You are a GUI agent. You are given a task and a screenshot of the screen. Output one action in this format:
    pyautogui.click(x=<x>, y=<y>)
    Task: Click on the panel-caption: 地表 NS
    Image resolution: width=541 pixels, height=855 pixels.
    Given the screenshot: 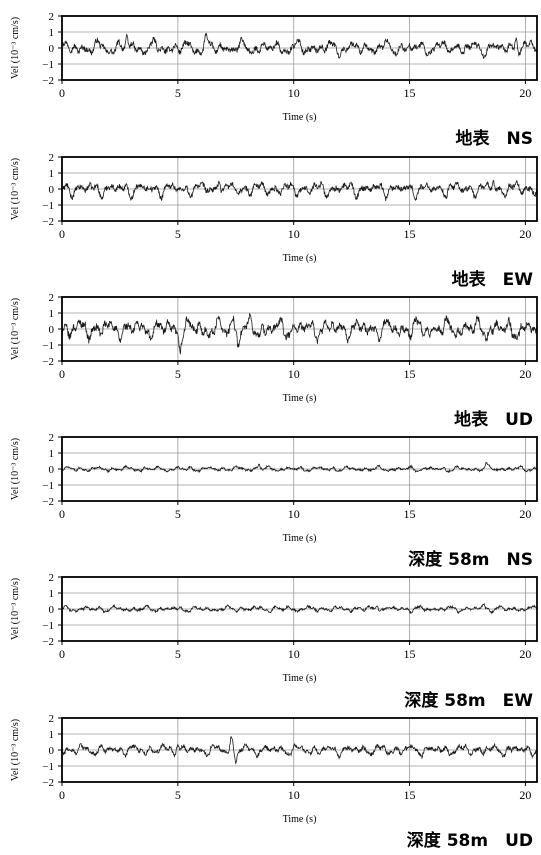 What is the action you would take?
    pyautogui.click(x=494, y=139)
    